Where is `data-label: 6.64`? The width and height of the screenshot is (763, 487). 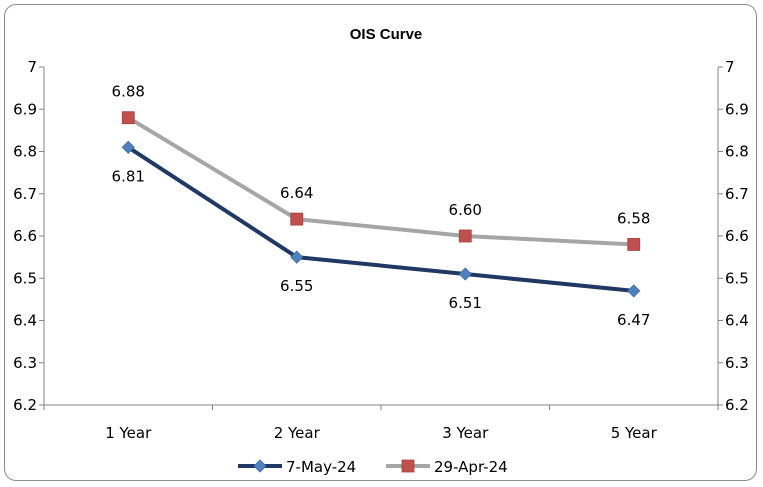 data-label: 6.64 is located at coordinates (296, 193).